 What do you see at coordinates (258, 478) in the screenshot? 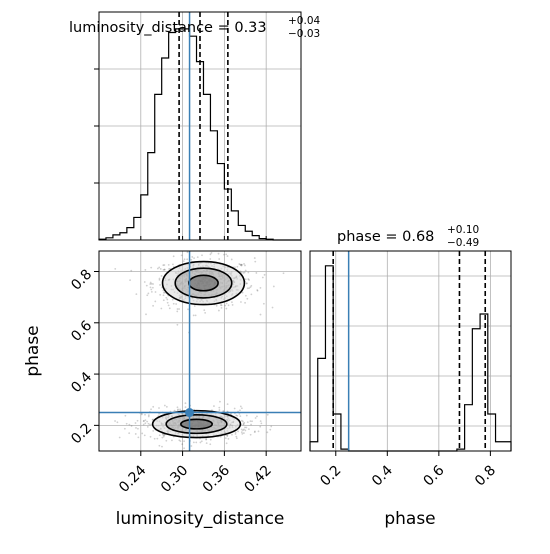
I see `x-tick-label-distance: 0.42` at bounding box center [258, 478].